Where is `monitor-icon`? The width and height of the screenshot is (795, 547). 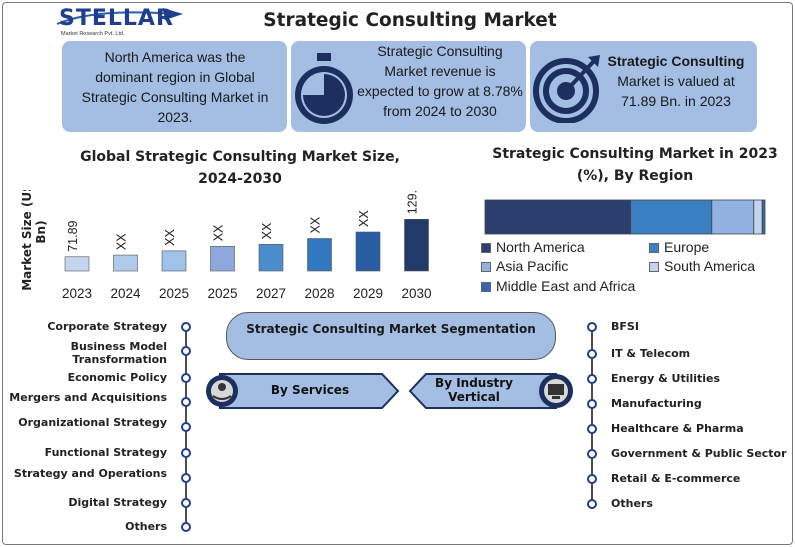 monitor-icon is located at coordinates (555, 390).